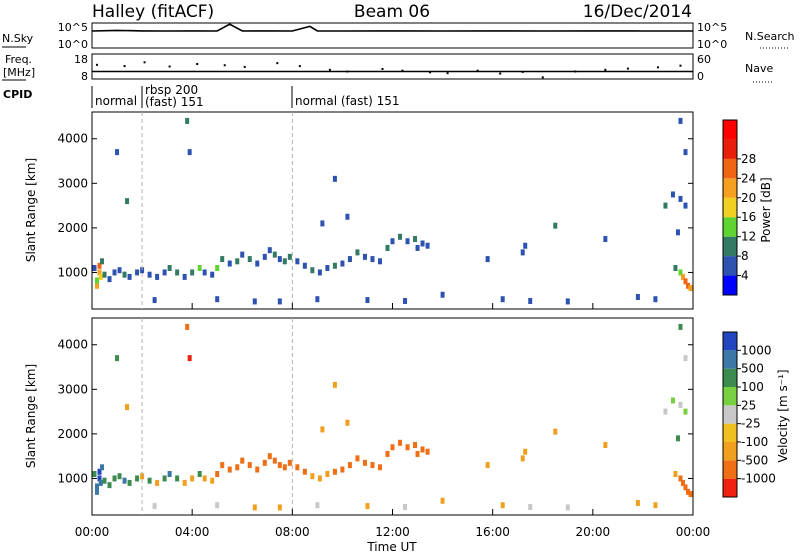 The height and width of the screenshot is (554, 800). What do you see at coordinates (73, 27) in the screenshot?
I see `nsky-tick-top: 10^5` at bounding box center [73, 27].